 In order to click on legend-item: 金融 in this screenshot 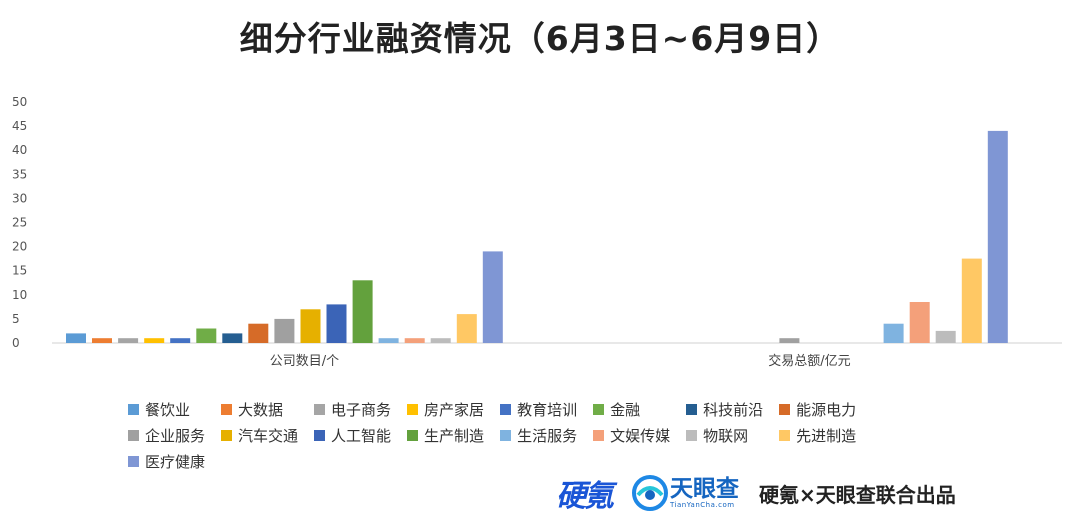, I will do `click(631, 409)`.